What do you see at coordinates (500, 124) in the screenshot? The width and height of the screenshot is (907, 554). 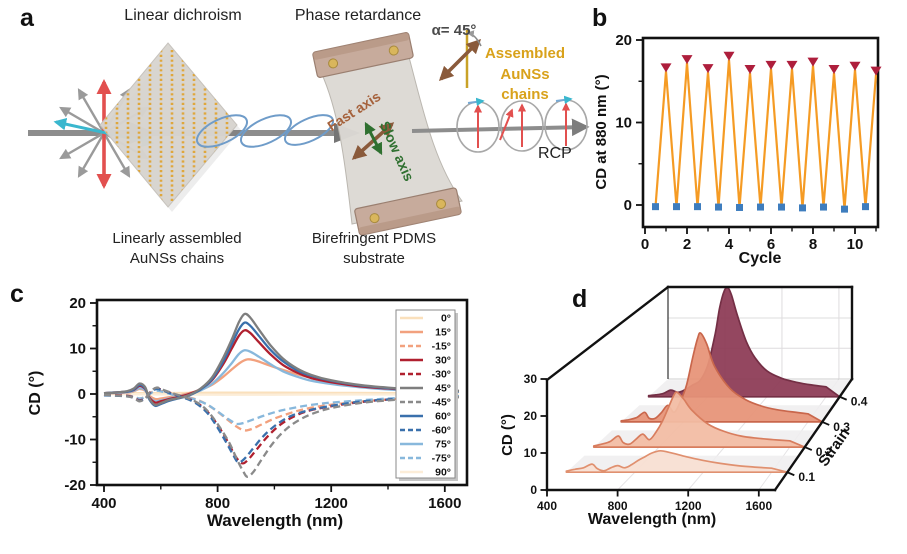 I see `rcp-helix` at bounding box center [500, 124].